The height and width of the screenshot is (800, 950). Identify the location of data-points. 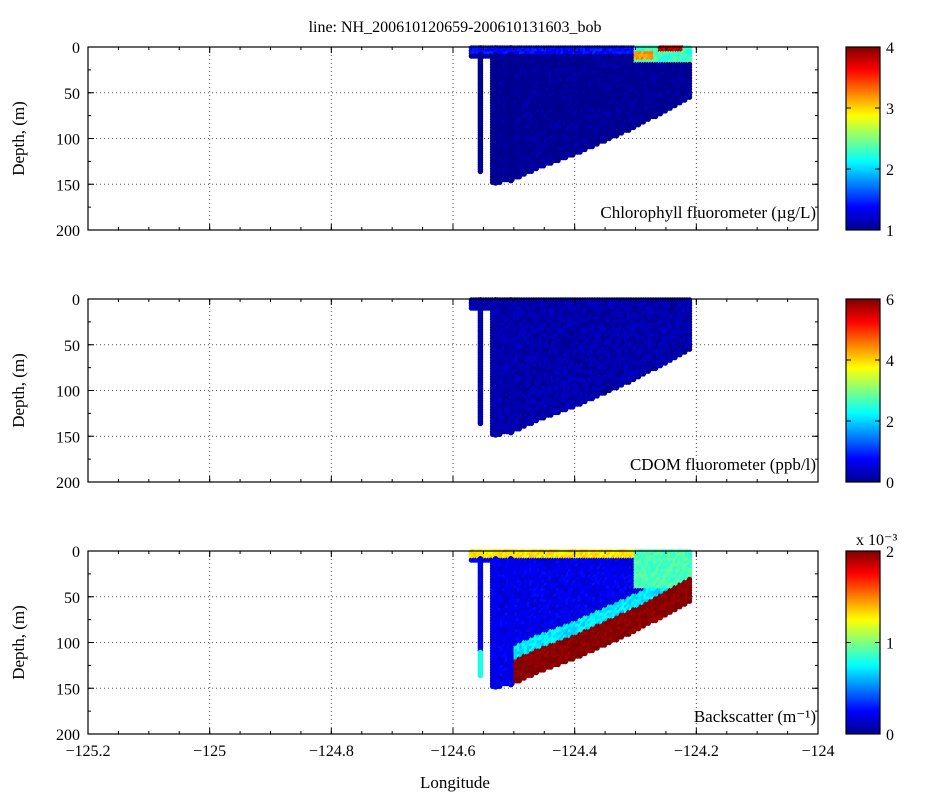
(580, 115).